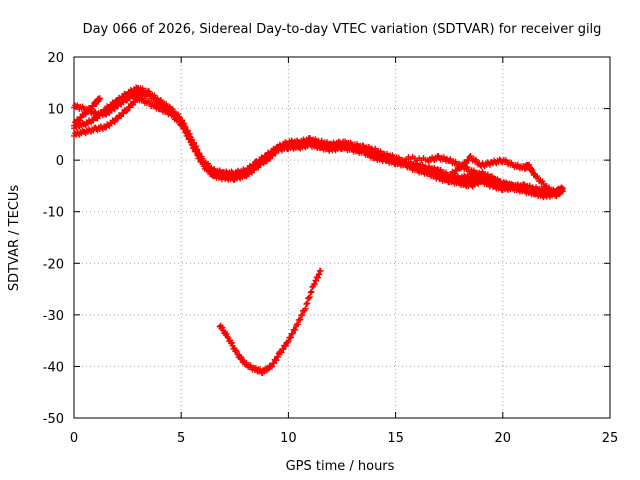 This screenshot has height=480, width=640. What do you see at coordinates (503, 176) in the screenshot?
I see `series-branch-late` at bounding box center [503, 176].